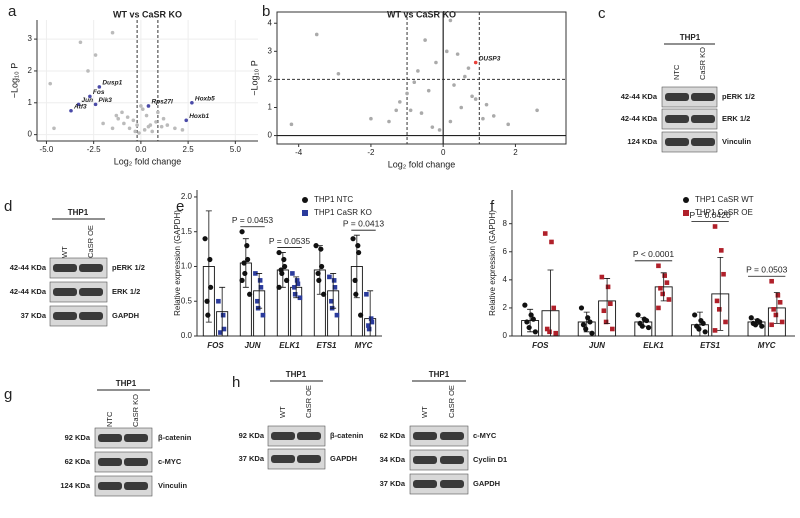 This screenshot has height=518, width=800. I want to click on lane-label: CaSR OE, so click(308, 401).